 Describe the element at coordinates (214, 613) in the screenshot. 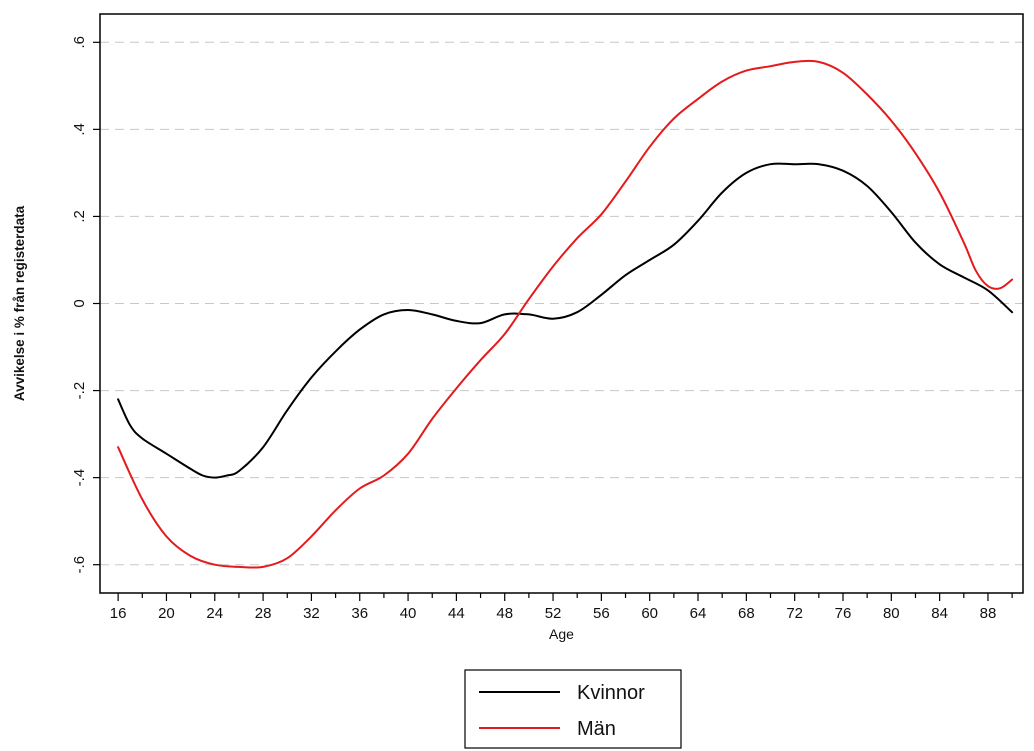

I see `x-tick-label: 24` at that location.